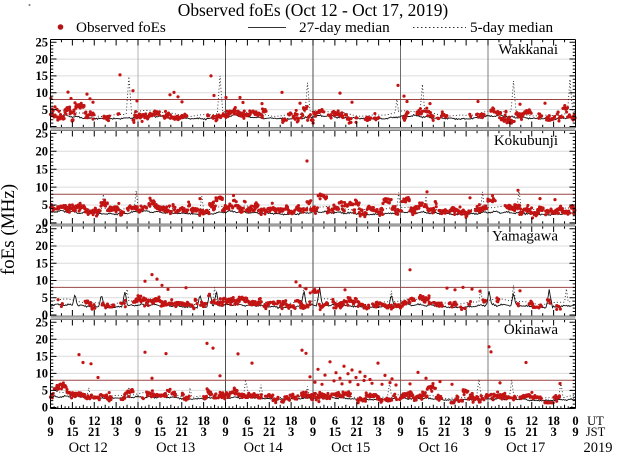 Image resolution: width=640 pixels, height=462 pixels. I want to click on svg-text: Oct 17, so click(525, 448).